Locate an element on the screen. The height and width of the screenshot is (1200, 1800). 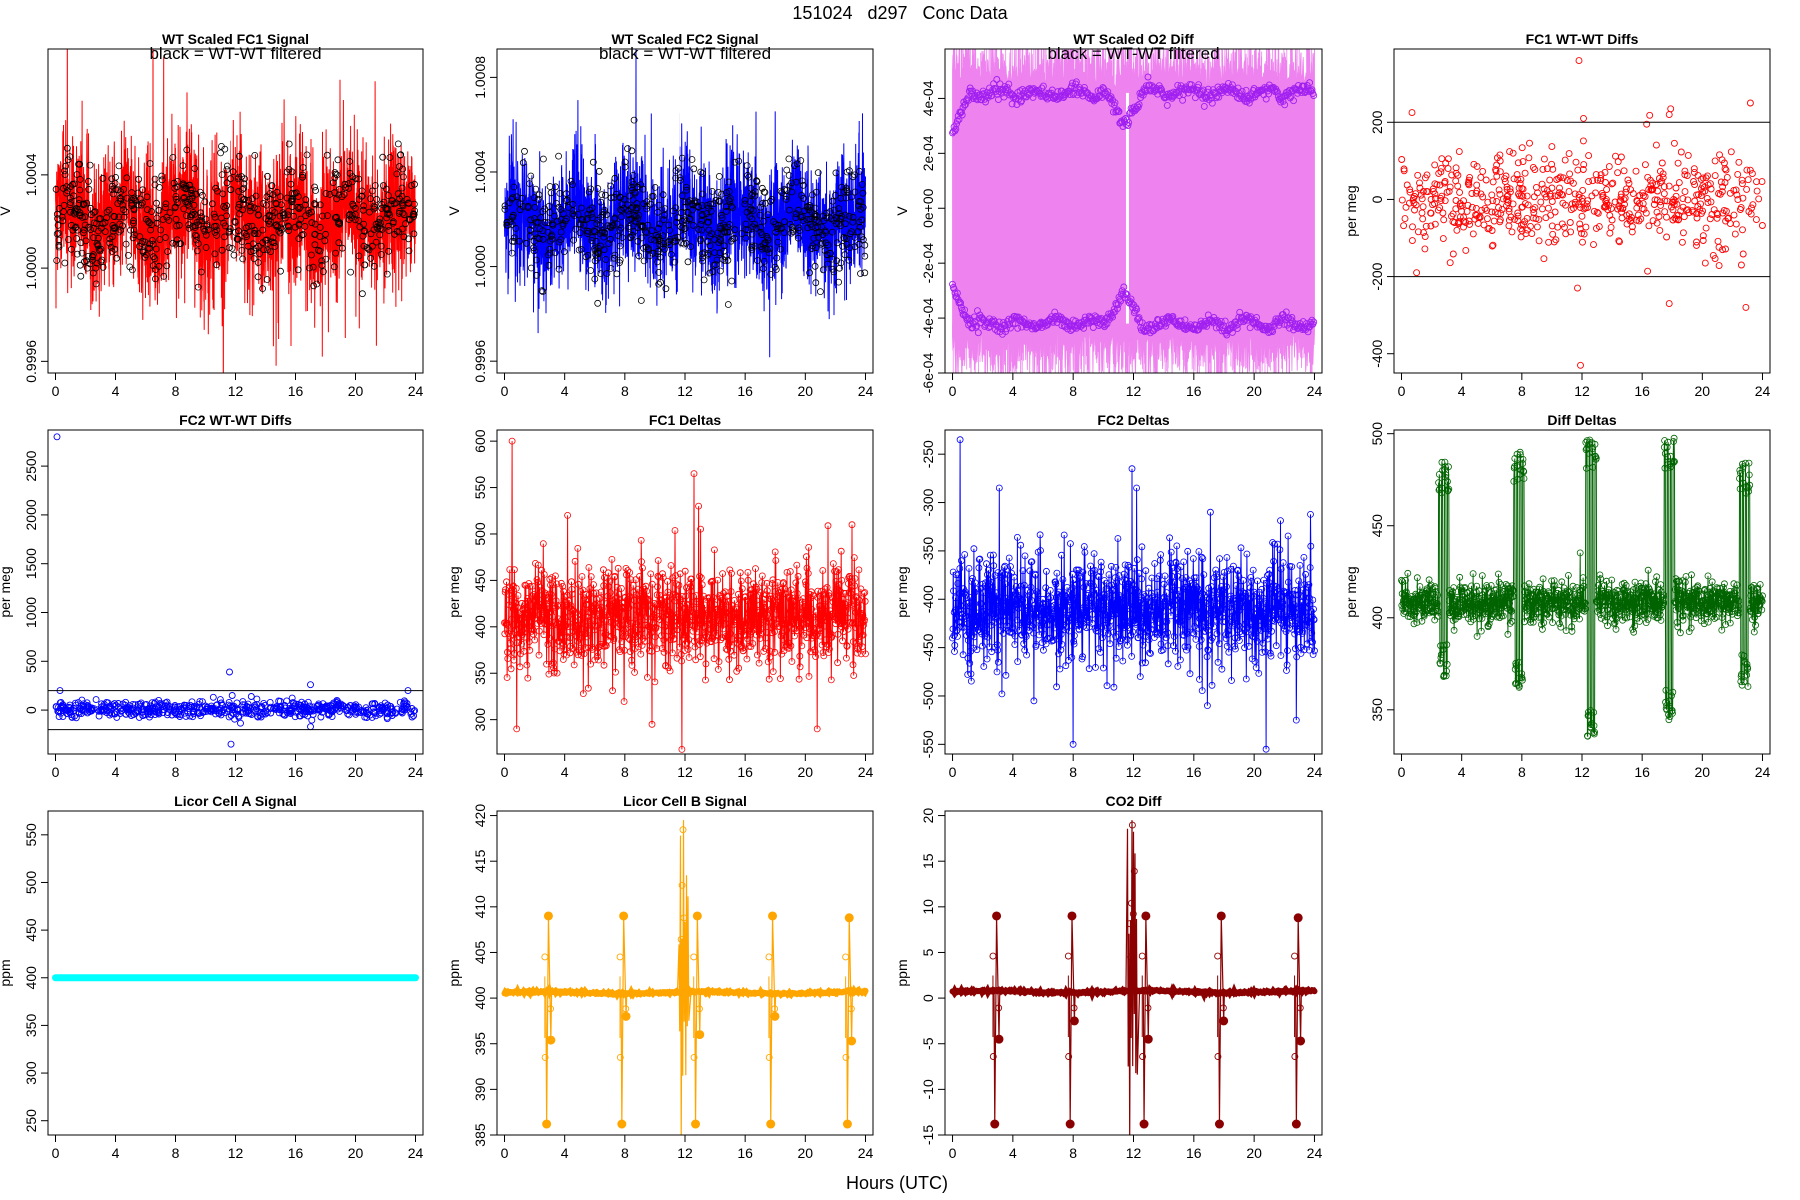
y-tick-label: 0.9996 is located at coordinates (480, 361).